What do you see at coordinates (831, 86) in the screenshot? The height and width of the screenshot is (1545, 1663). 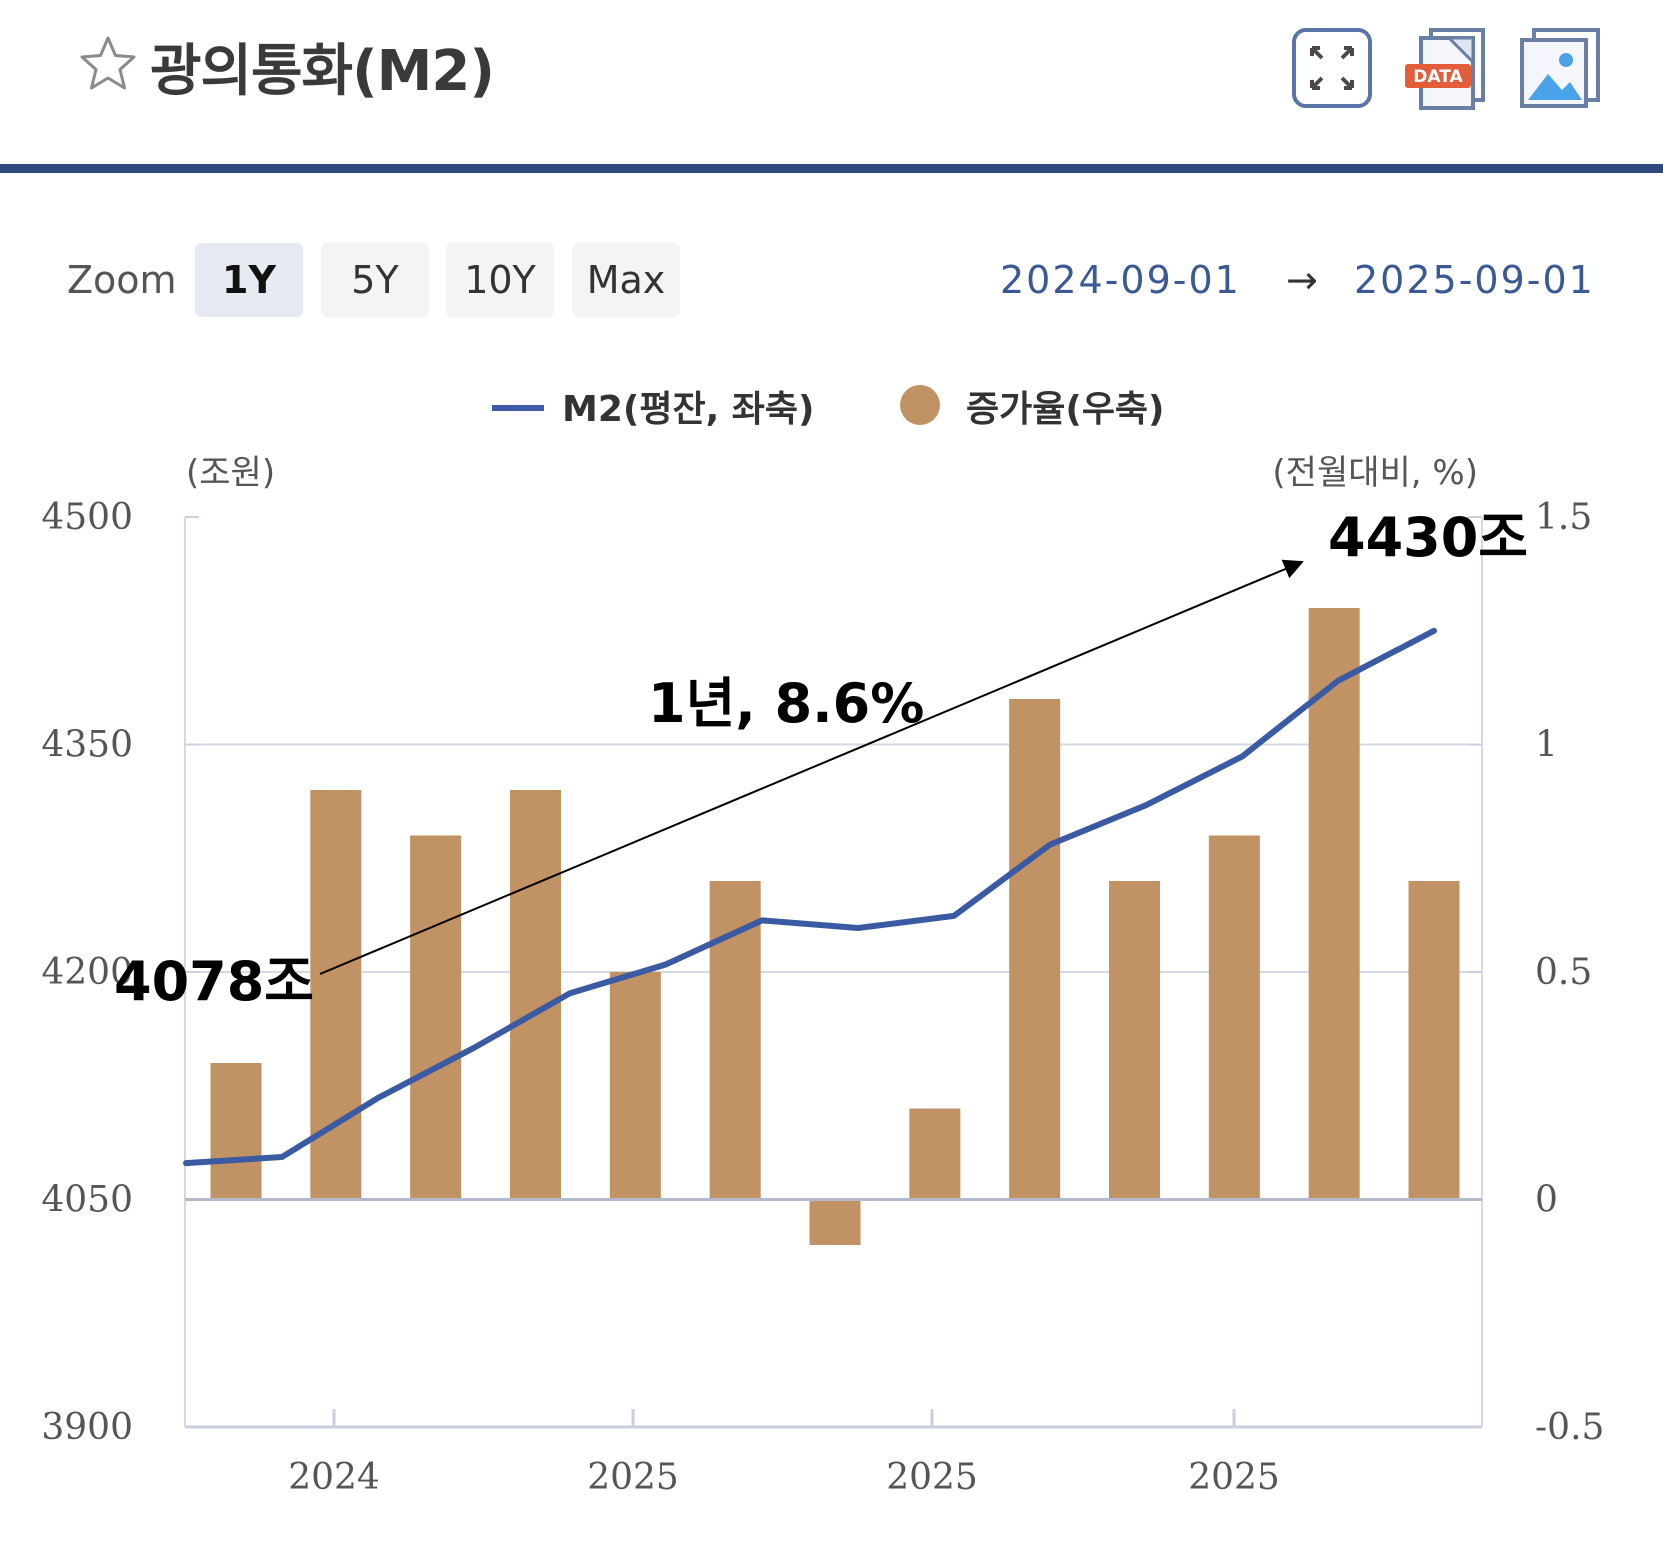 I see `chart-header: 광의통화(M2) DATA` at bounding box center [831, 86].